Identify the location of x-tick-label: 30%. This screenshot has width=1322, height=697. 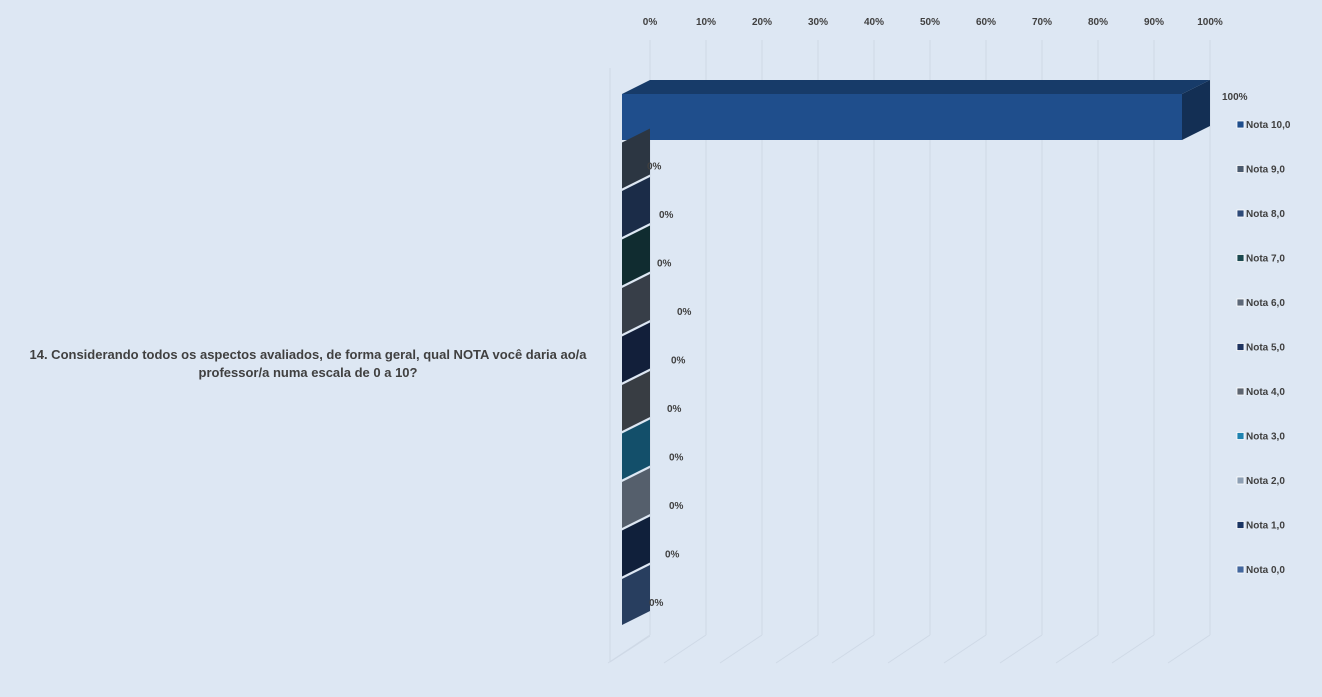
(818, 22).